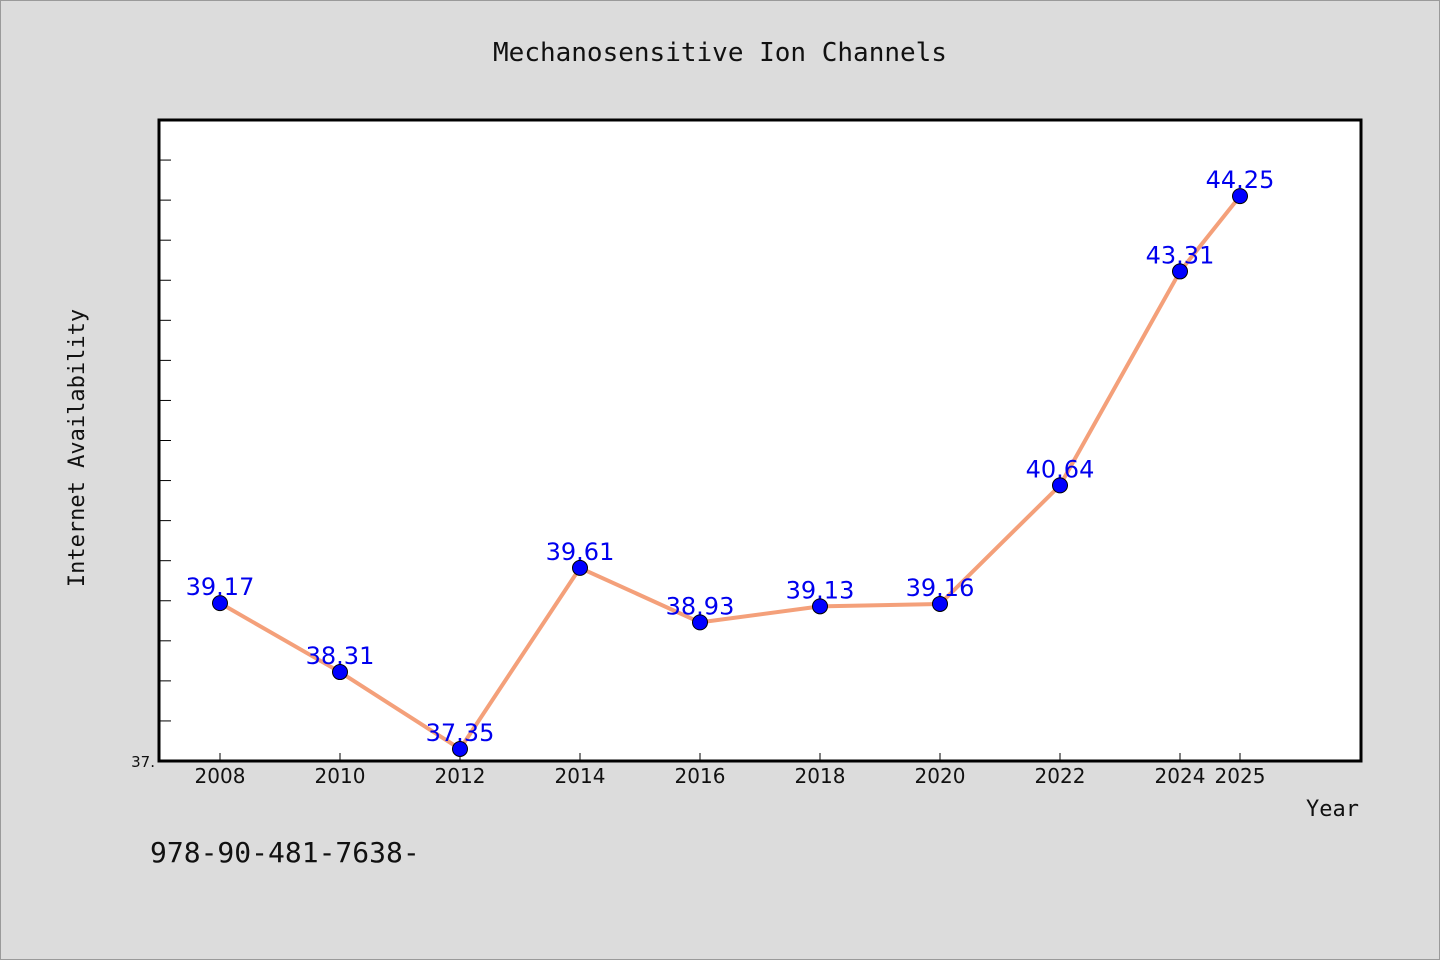 The height and width of the screenshot is (960, 1440). Describe the element at coordinates (460, 776) in the screenshot. I see `x-tick-label: 2012` at that location.